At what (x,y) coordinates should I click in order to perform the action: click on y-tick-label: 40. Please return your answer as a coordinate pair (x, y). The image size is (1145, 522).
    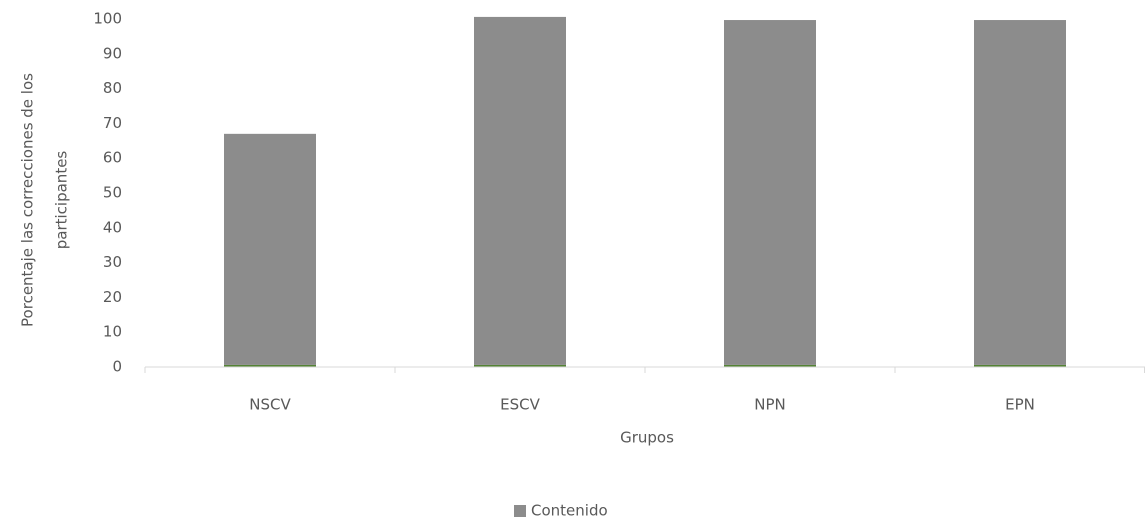
    Looking at the image, I should click on (112, 227).